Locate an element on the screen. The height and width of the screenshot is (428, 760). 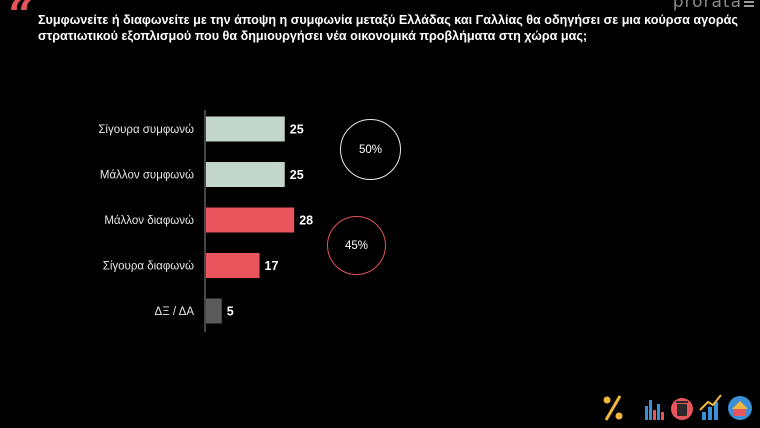
category-label: Σίγουρα διαφωνώ is located at coordinates (148, 267).